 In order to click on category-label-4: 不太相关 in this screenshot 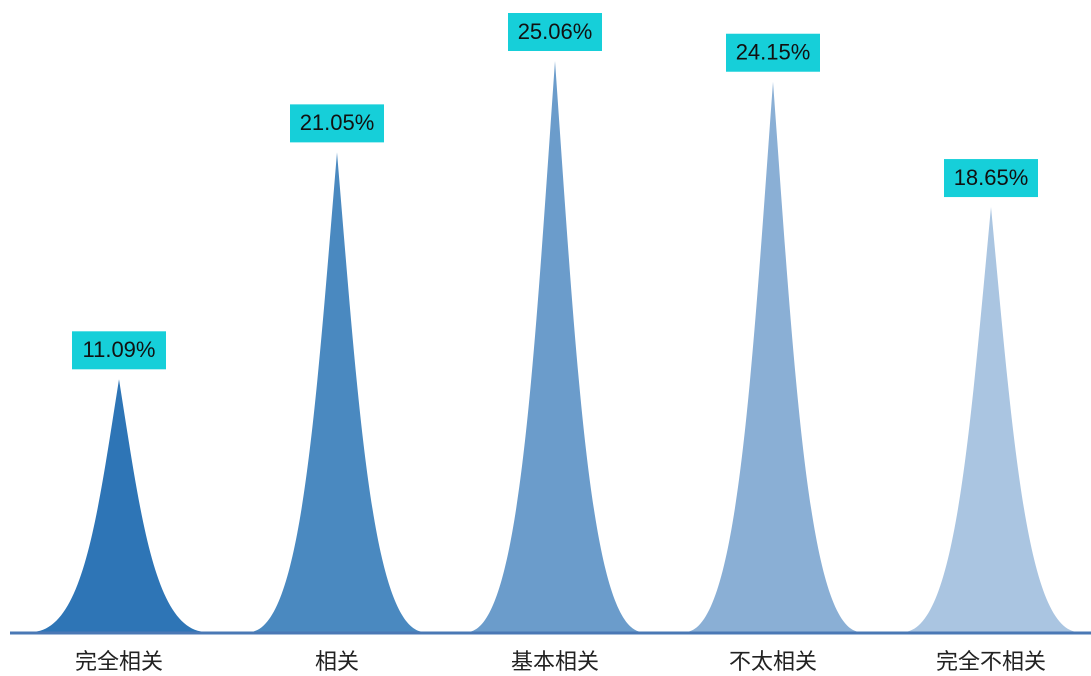, I will do `click(773, 662)`.